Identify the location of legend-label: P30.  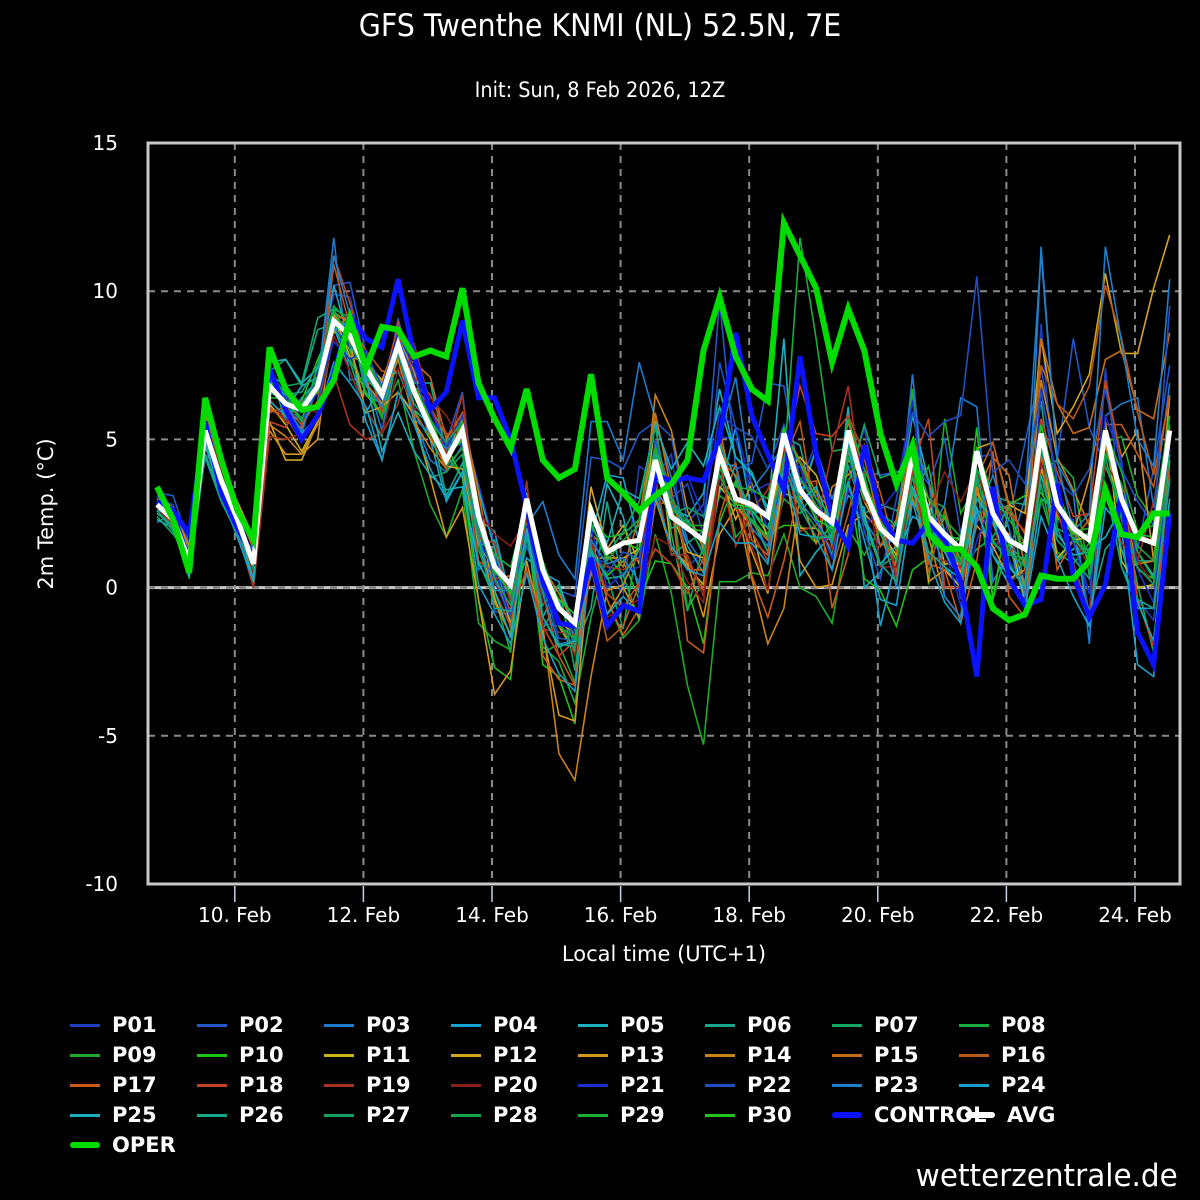
(769, 1115).